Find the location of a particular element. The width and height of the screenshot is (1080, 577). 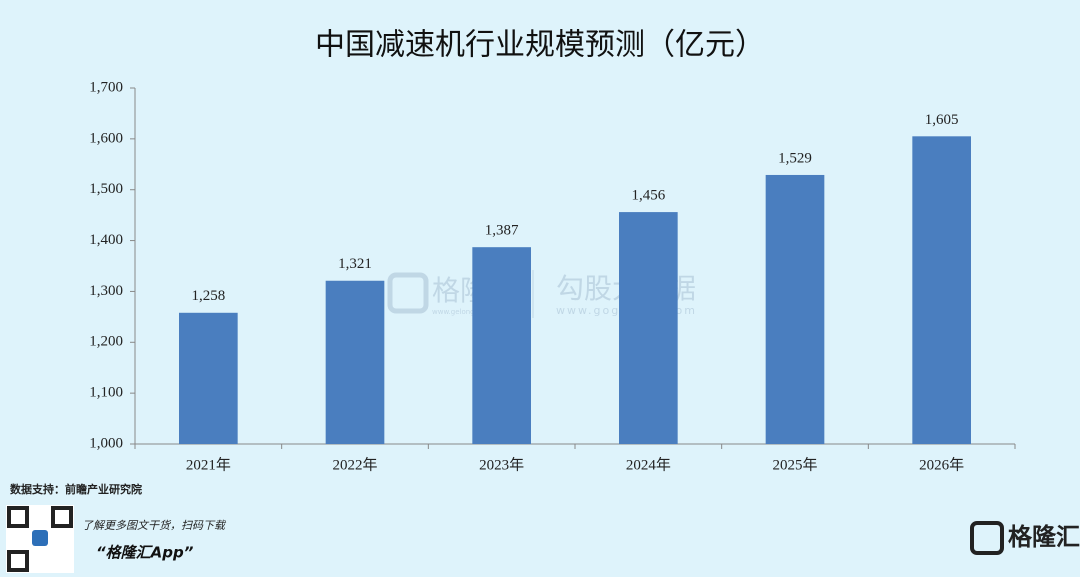

y-tick-label: 1,000 is located at coordinates (106, 443).